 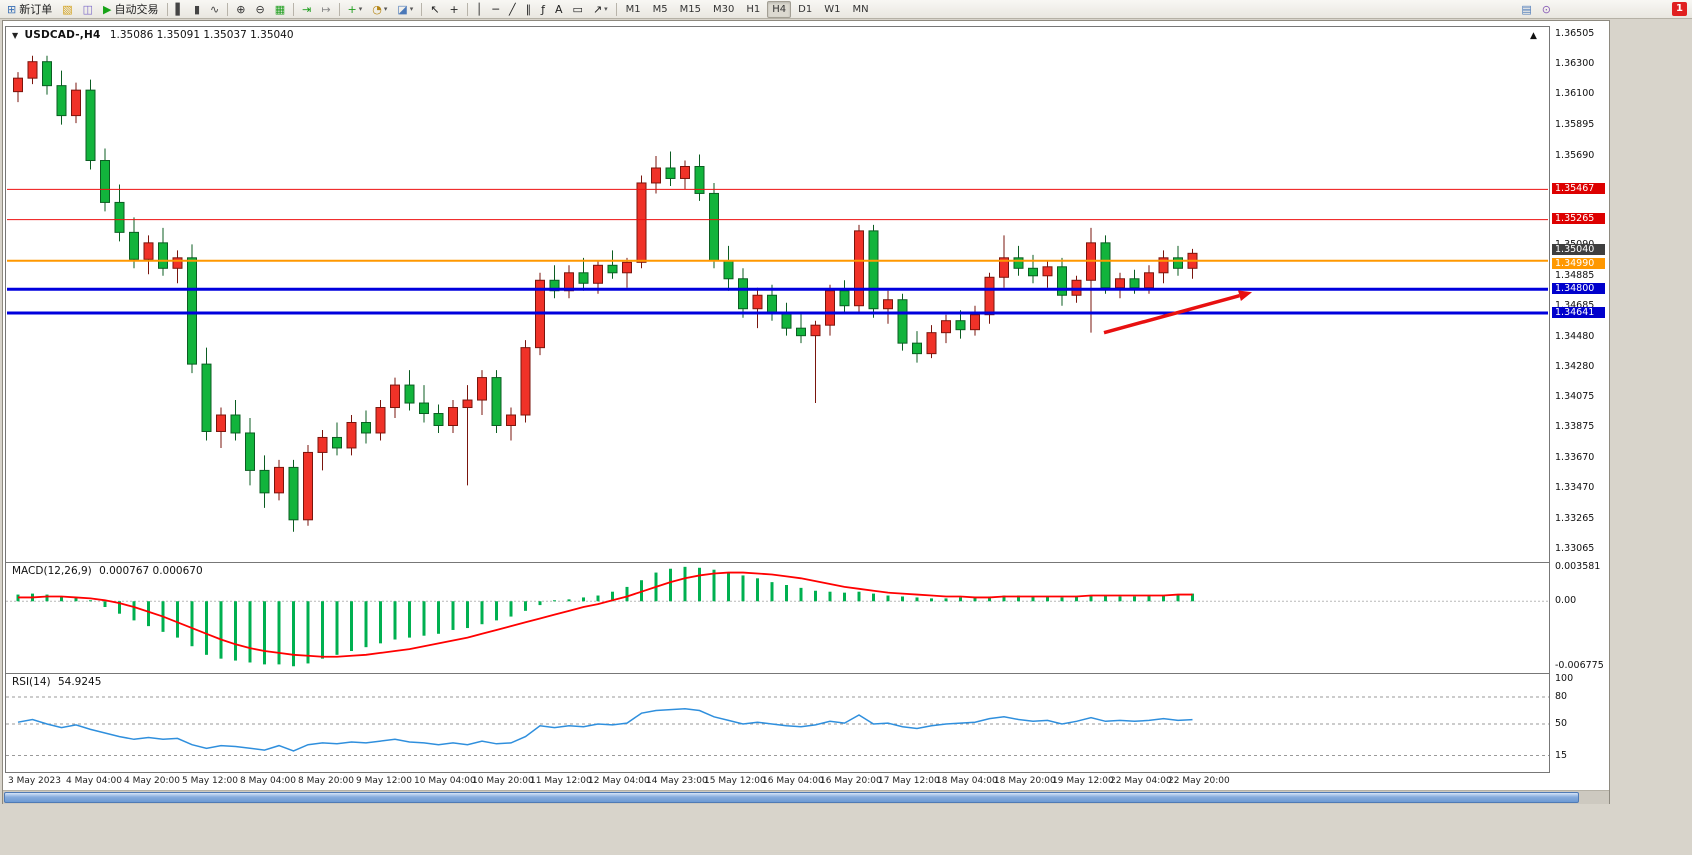 I want to click on tile-windows-button: ▦, so click(x=280, y=9).